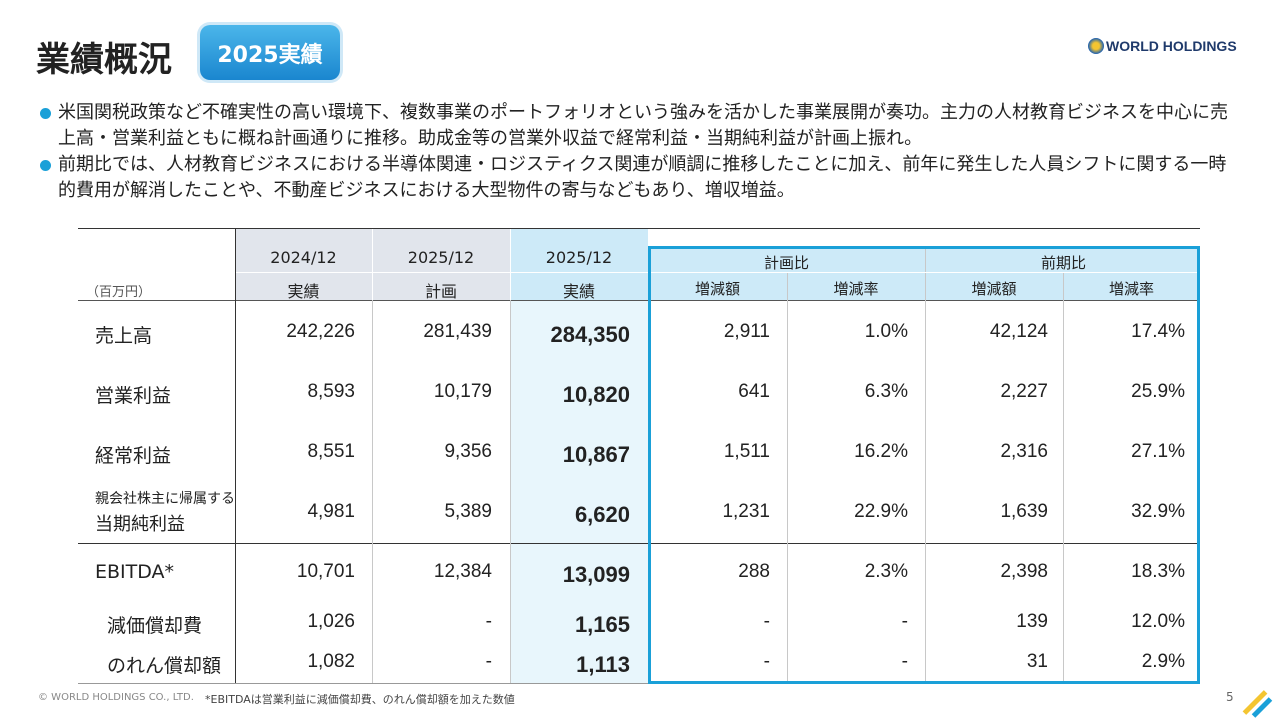 The width and height of the screenshot is (1280, 720). Describe the element at coordinates (1032, 621) in the screenshot. I see `value: 139` at that location.